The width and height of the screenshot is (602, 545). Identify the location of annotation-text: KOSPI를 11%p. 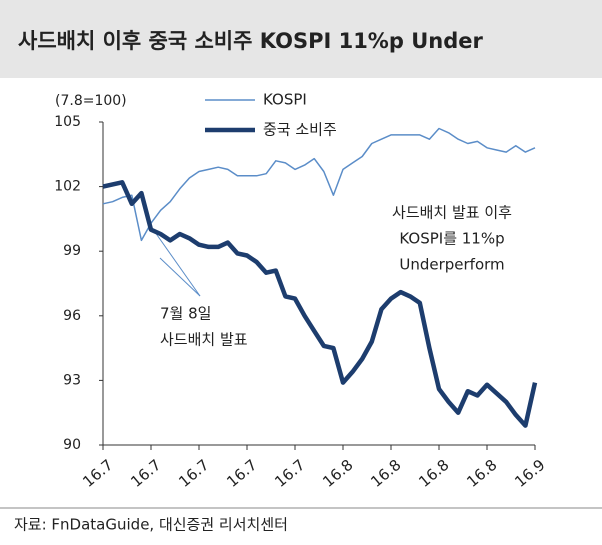
(451, 239).